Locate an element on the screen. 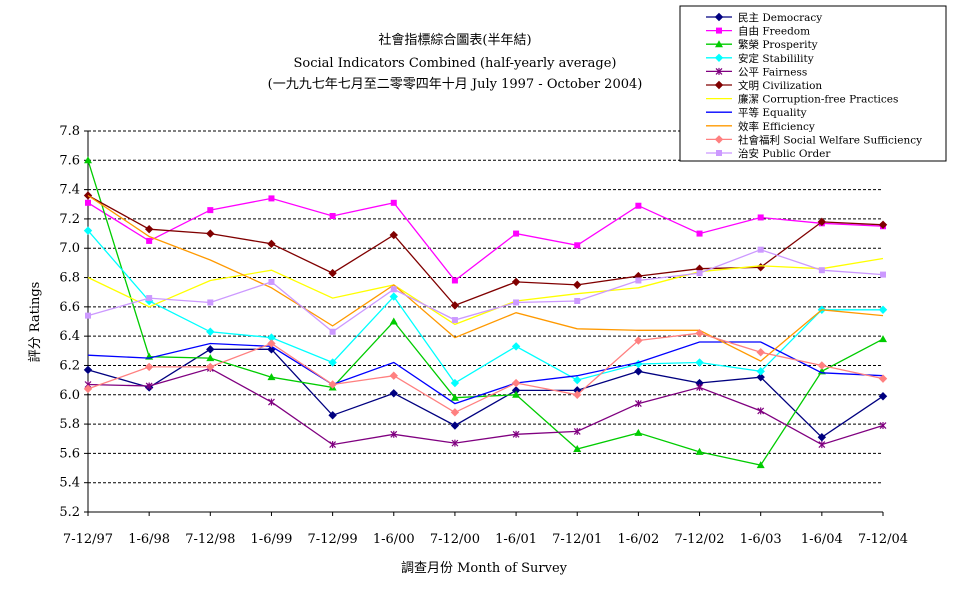  y-tick-label: 6.8 is located at coordinates (69, 278).